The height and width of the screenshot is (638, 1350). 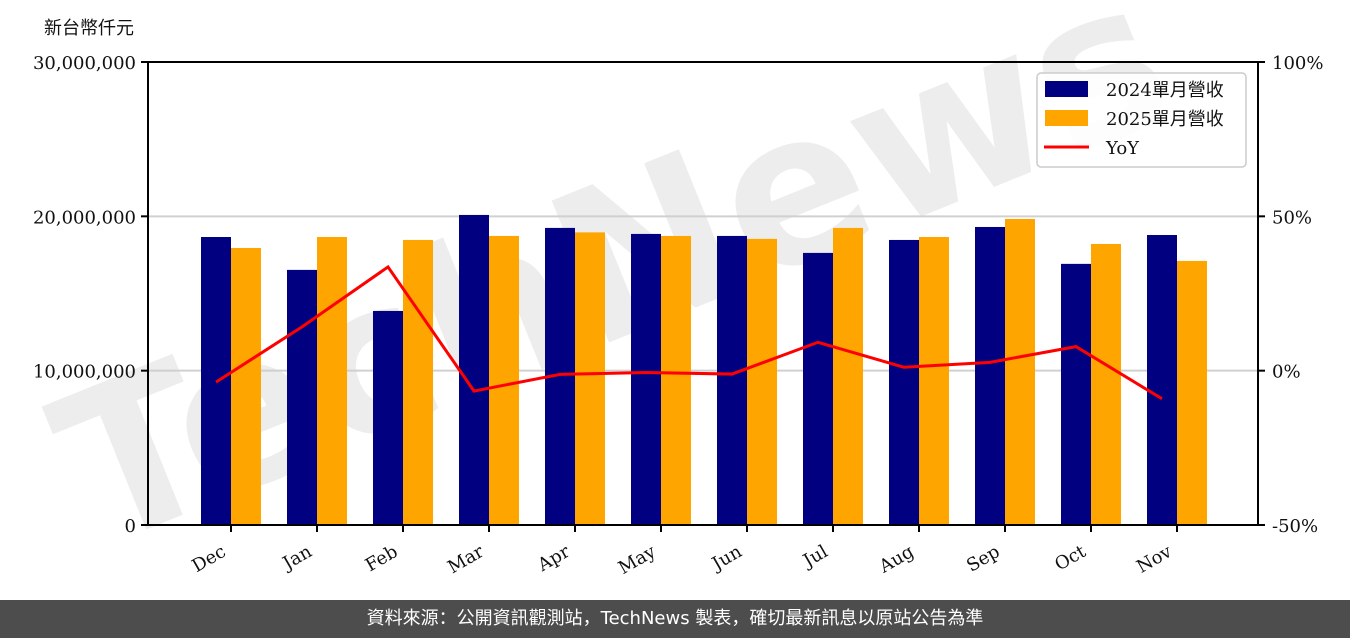 What do you see at coordinates (297, 558) in the screenshot?
I see `x-tick-label-jan: Jan` at bounding box center [297, 558].